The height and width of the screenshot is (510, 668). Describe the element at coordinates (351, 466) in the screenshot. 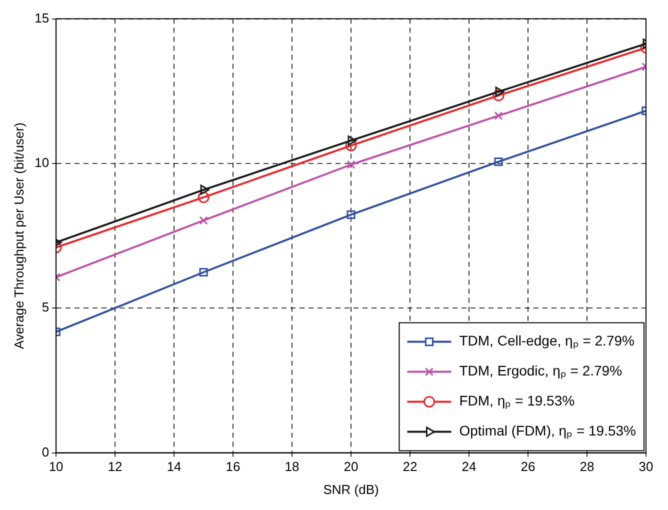

I see `x-tick-label: 20` at that location.